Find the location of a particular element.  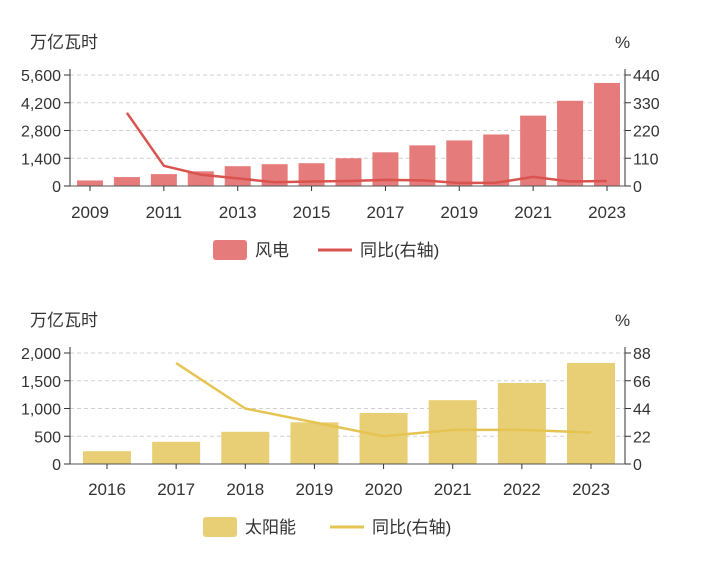

y2-tick-label: 22 is located at coordinates (642, 437).